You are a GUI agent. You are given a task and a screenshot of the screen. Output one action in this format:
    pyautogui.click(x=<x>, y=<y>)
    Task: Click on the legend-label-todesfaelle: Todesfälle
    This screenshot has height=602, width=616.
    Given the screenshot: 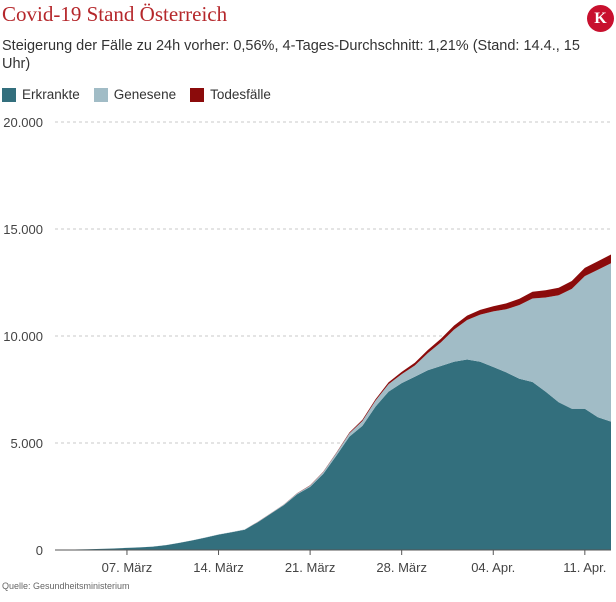 What is the action you would take?
    pyautogui.click(x=240, y=94)
    